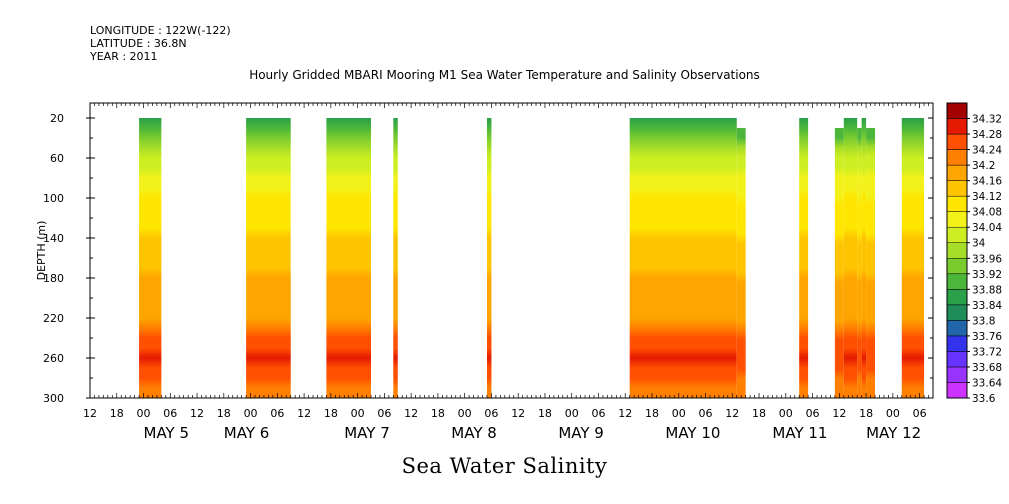 The height and width of the screenshot is (504, 1009). Describe the element at coordinates (979, 244) in the screenshot. I see `colorbar-label: 34` at that location.